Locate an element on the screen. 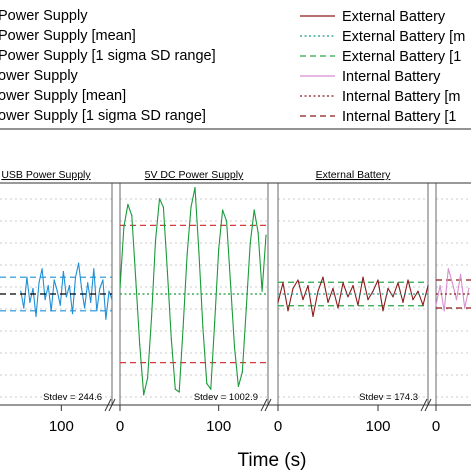  panel-title: 5V DC Power Supply is located at coordinates (194, 175).